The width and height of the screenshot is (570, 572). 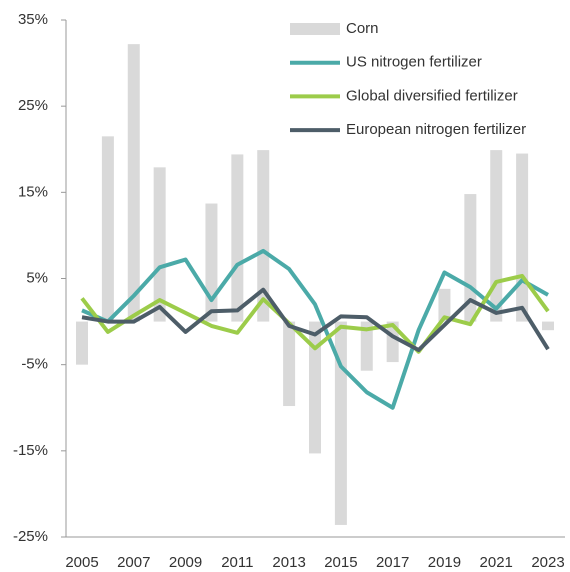 What do you see at coordinates (414, 62) in the screenshot?
I see `legend-label: US nitrogen fertilizer` at bounding box center [414, 62].